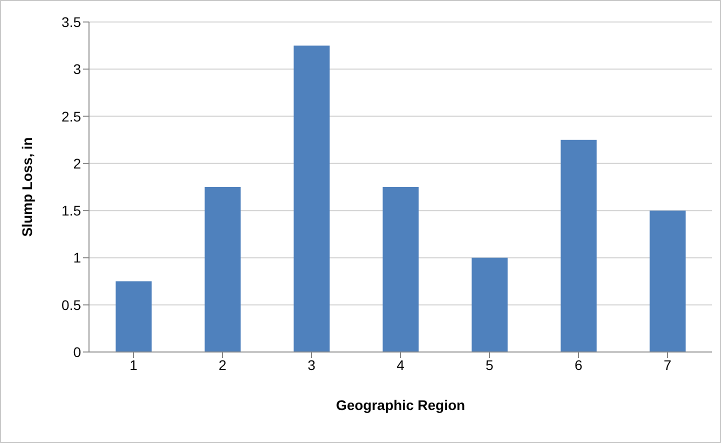 Image resolution: width=721 pixels, height=443 pixels. I want to click on y-tick-label: 0.5, so click(72, 304).